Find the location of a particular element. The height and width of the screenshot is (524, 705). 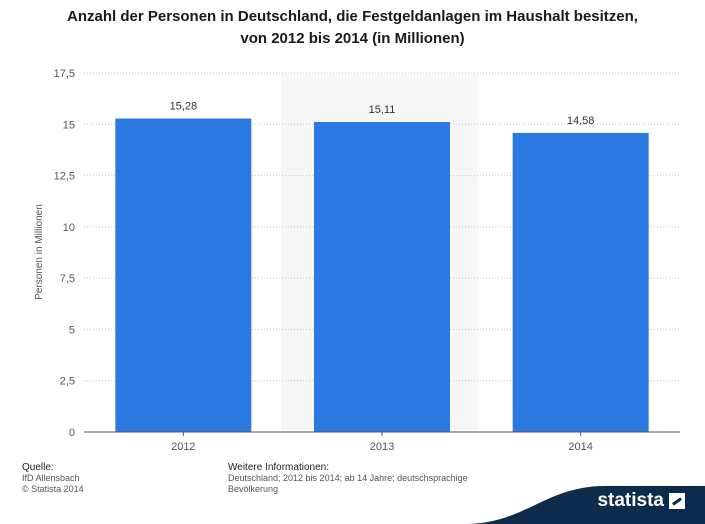

y-tick-label: 17,5 is located at coordinates (64, 74).